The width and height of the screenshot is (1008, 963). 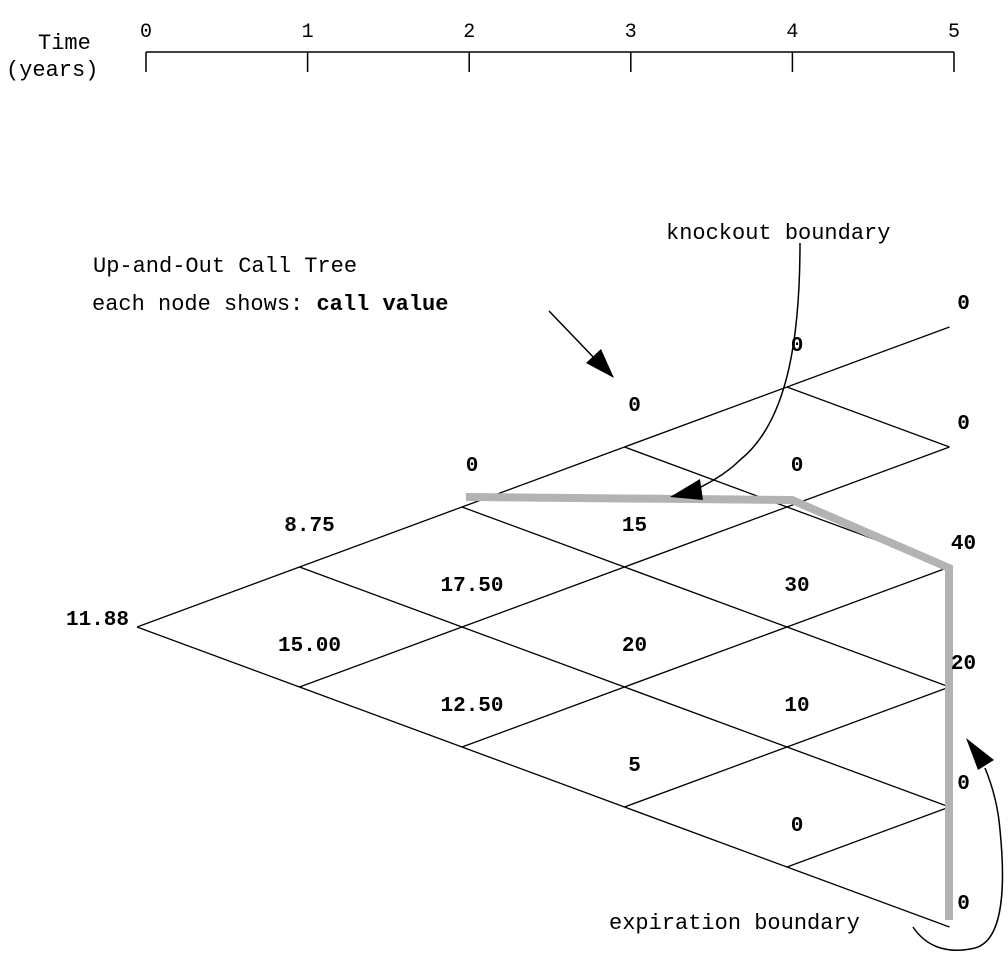 What do you see at coordinates (581, 344) in the screenshot?
I see `pointer-arrow` at bounding box center [581, 344].